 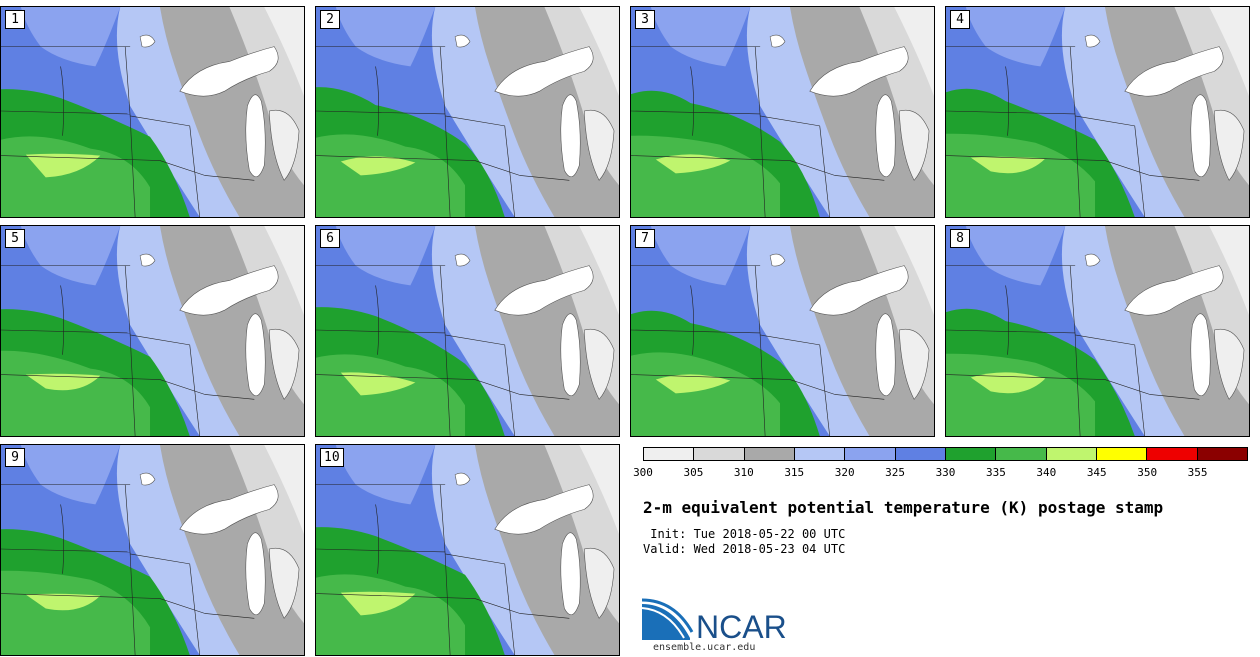 I want to click on tick-label: 335, so click(x=995, y=472).